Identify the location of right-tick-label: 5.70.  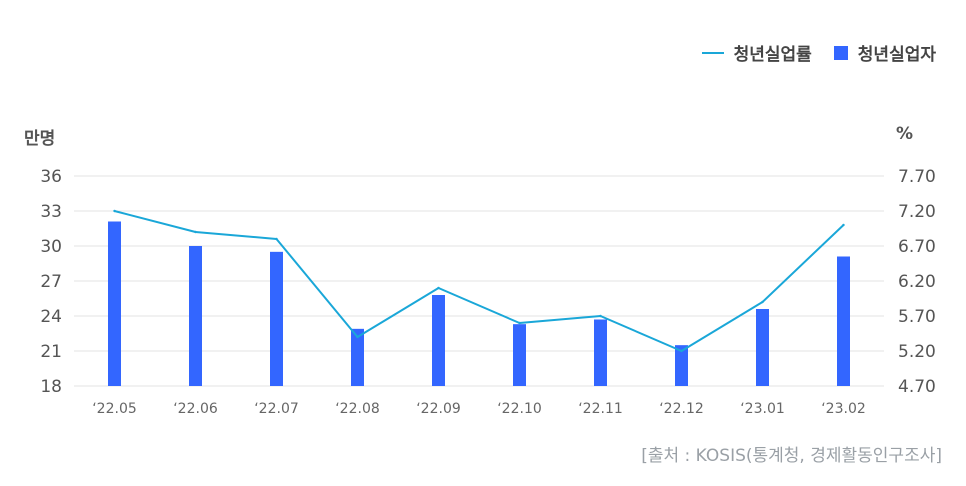
(917, 317).